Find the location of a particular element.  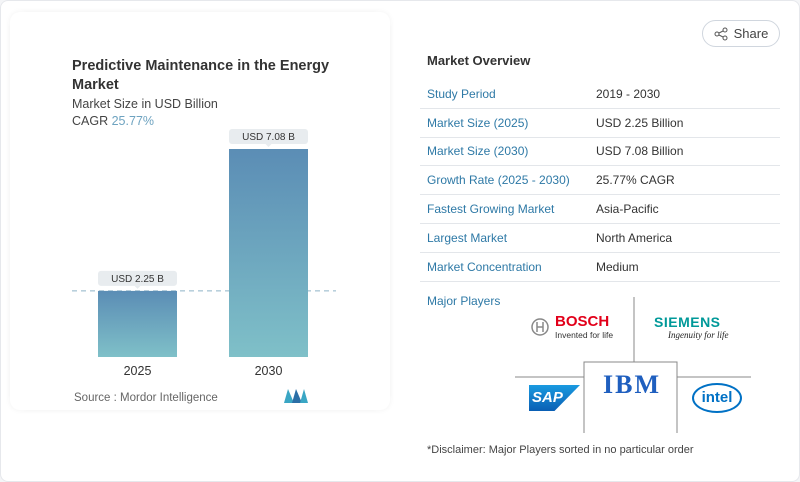

row-key: Fastest Growing Market is located at coordinates (491, 209).